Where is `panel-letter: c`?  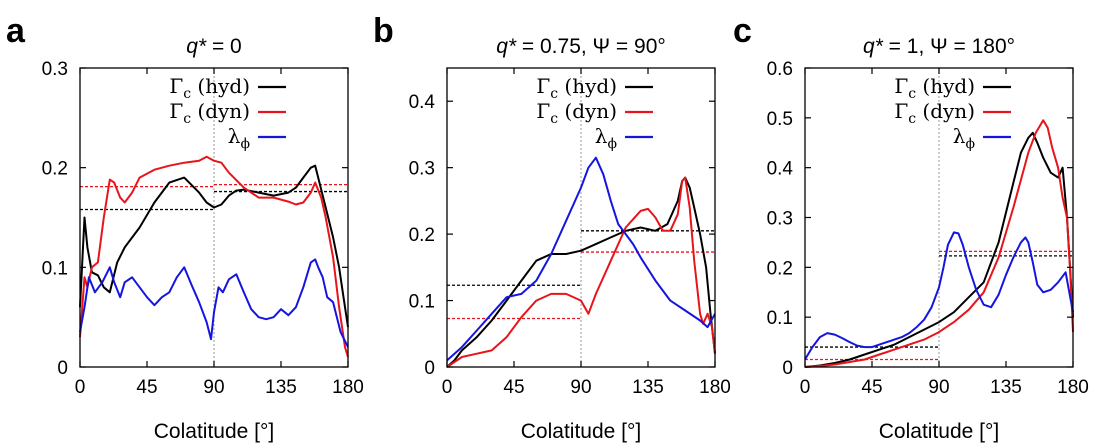
panel-letter: c is located at coordinates (742, 31).